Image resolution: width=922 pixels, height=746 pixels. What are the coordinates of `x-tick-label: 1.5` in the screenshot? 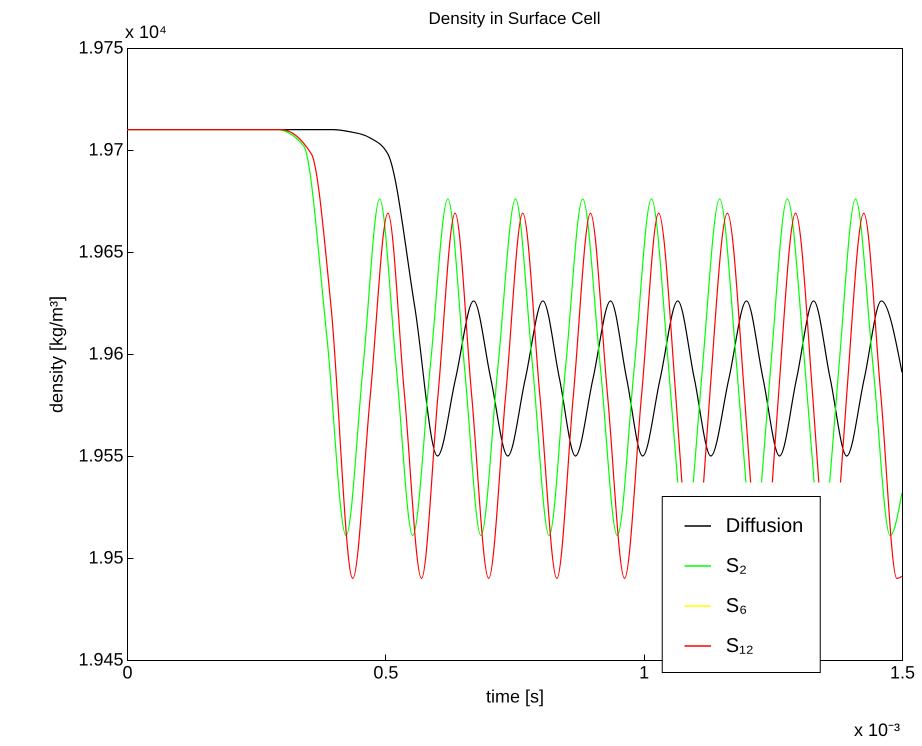 It's located at (903, 672).